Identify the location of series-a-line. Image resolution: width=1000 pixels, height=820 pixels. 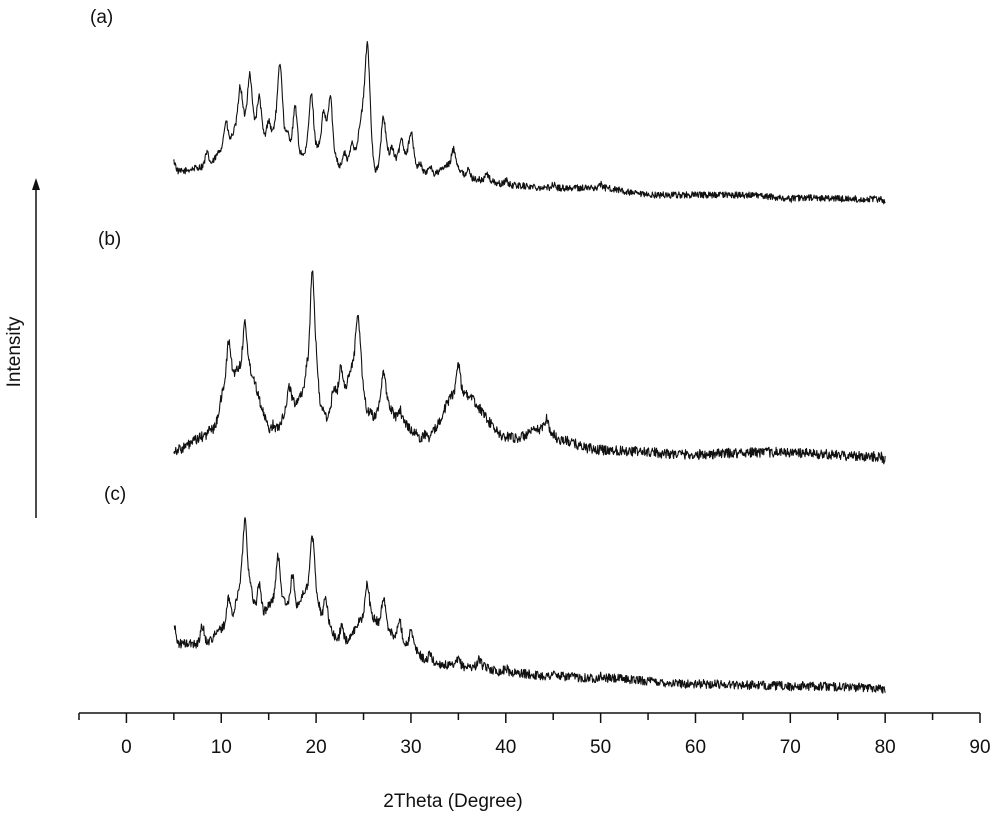
(529, 123).